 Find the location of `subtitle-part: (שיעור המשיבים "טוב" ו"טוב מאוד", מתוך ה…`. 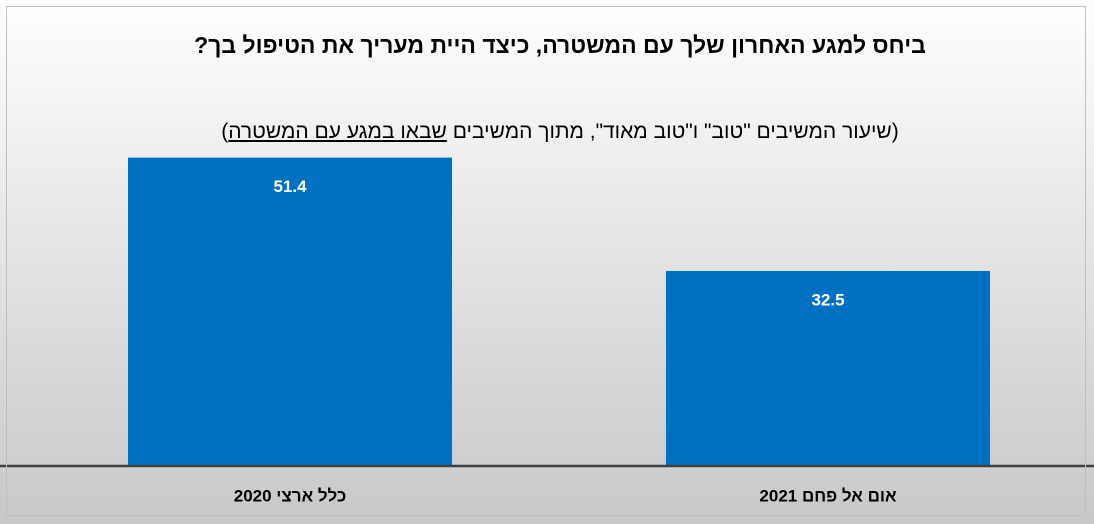

subtitle-part: (שיעור המשיבים "טוב" ו"טוב מאוד", מתוך ה… is located at coordinates (672, 131).